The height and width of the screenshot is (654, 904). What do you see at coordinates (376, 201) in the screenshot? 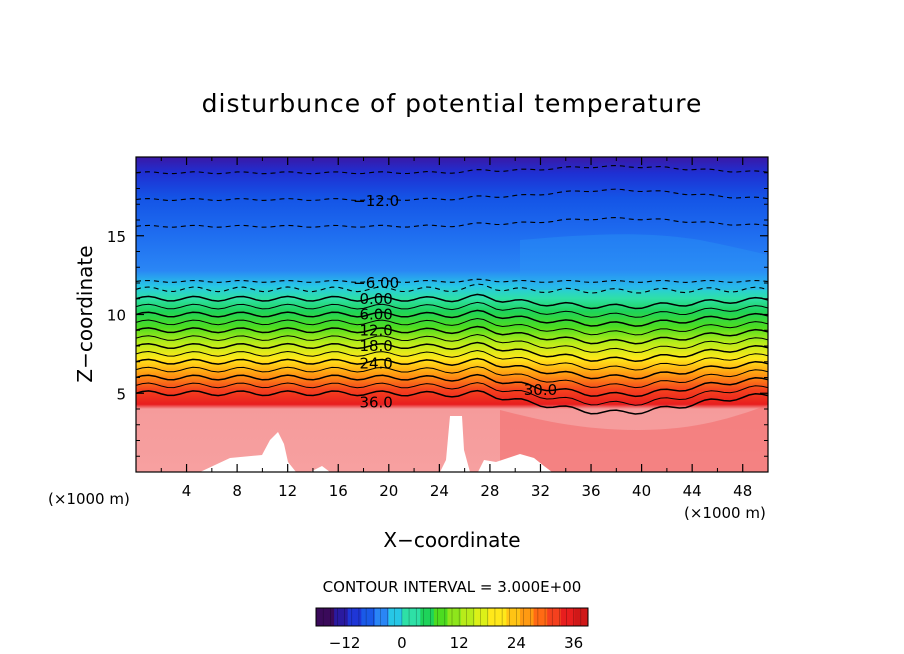
I see `contour-label: −12.0` at bounding box center [376, 201].